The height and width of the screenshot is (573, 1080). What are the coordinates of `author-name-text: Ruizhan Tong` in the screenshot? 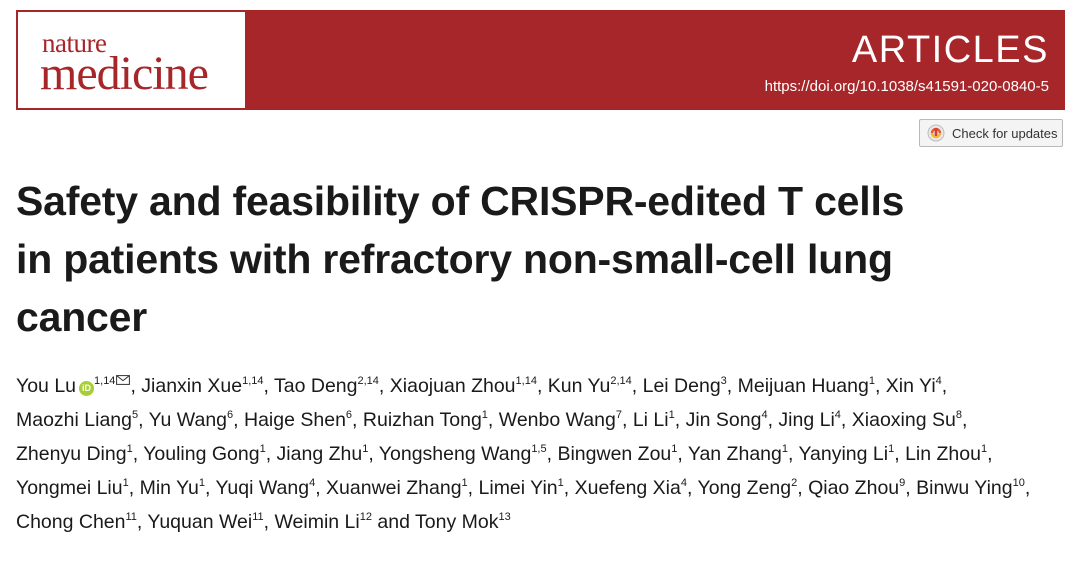 It's located at (422, 420).